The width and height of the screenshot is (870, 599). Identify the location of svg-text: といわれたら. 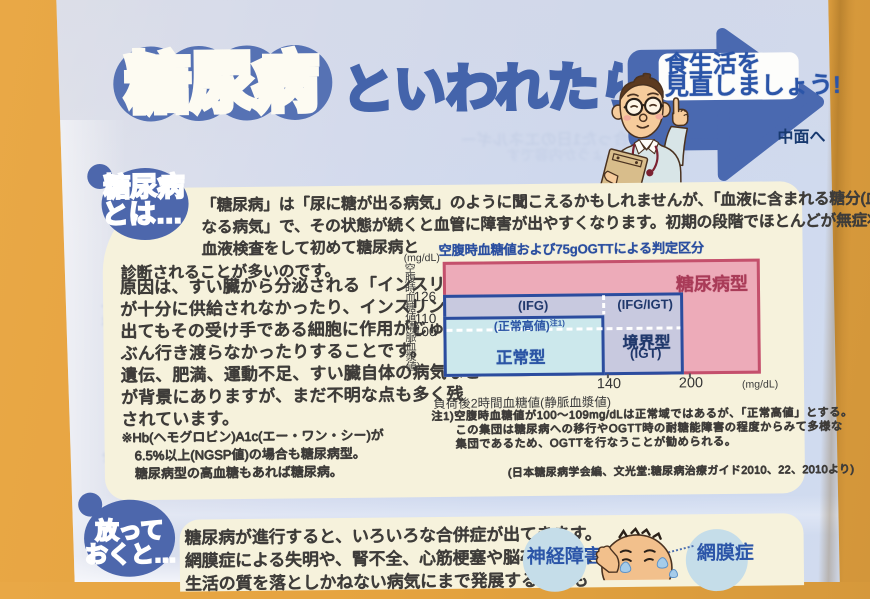
(483, 89).